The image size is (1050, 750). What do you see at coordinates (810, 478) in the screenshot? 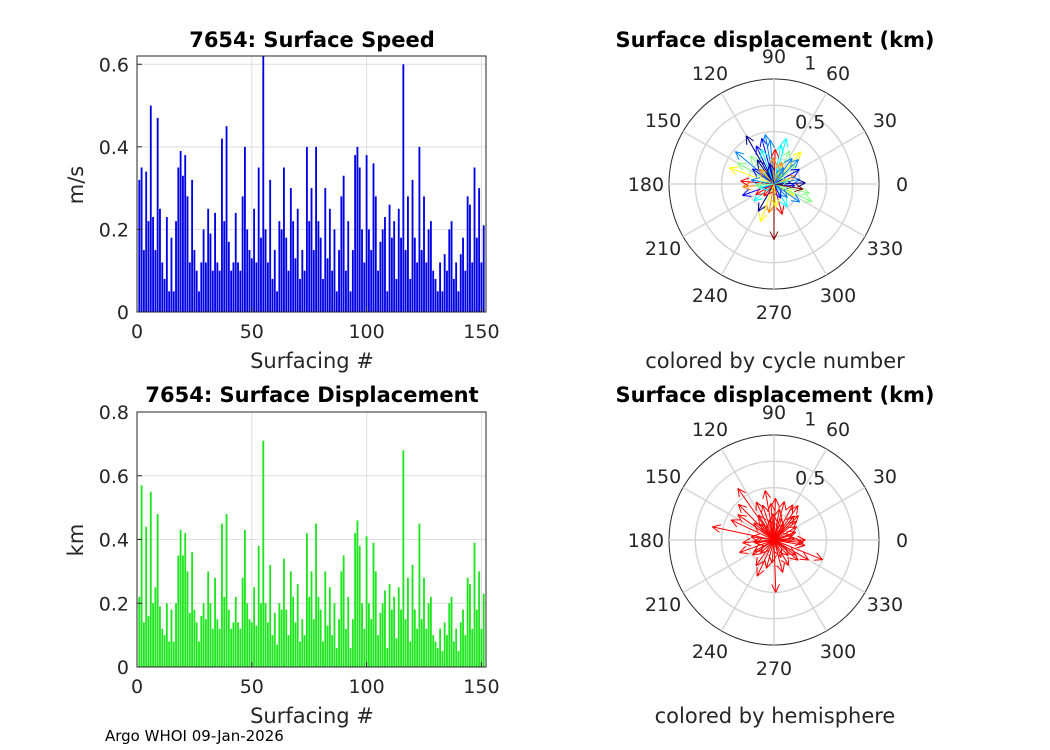
I see `polar-hemisphere-radius-label: 0.5` at bounding box center [810, 478].